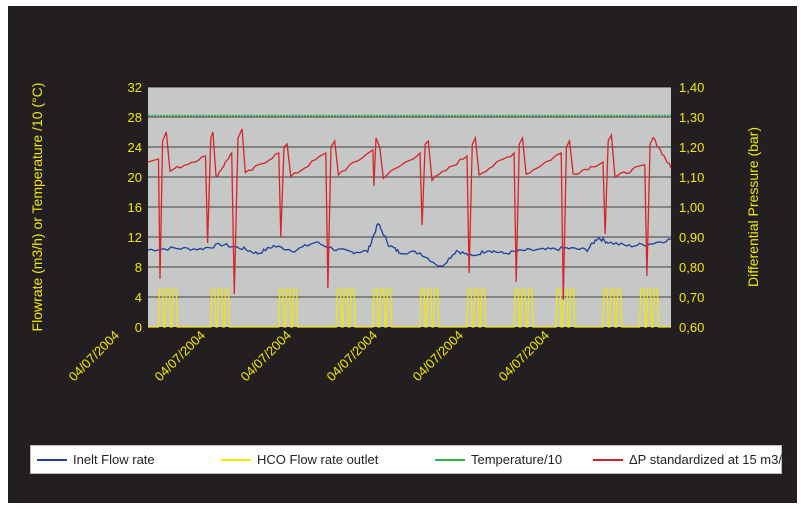 This screenshot has width=803, height=509. I want to click on y-left-tick-label: 0, so click(138, 327).